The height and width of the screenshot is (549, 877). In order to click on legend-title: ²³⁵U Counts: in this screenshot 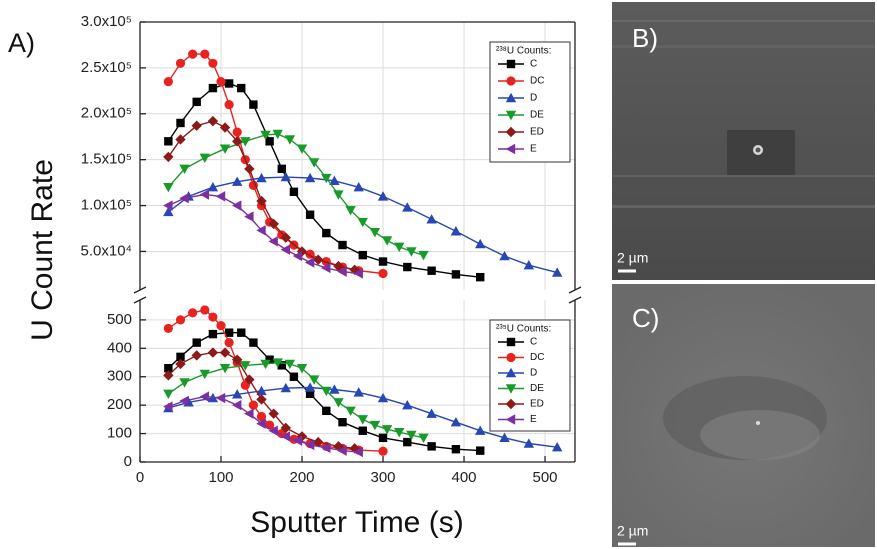, I will do `click(523, 329)`.